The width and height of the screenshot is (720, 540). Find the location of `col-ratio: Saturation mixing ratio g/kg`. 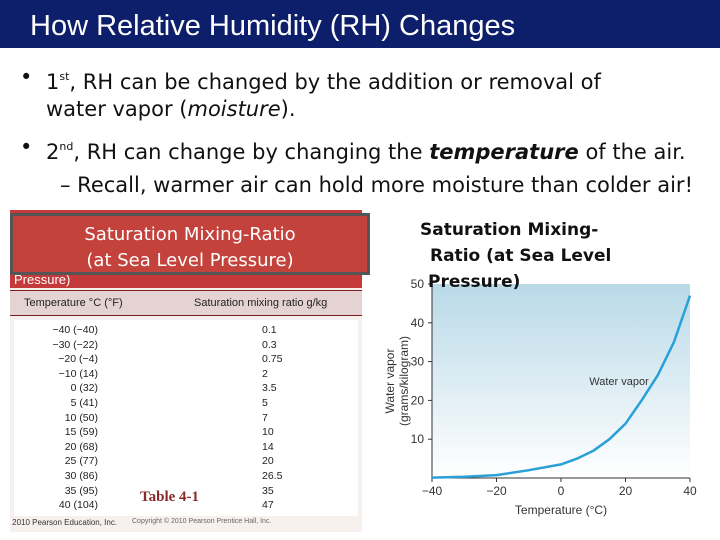

col-ratio: Saturation mixing ratio g/kg is located at coordinates (261, 303).